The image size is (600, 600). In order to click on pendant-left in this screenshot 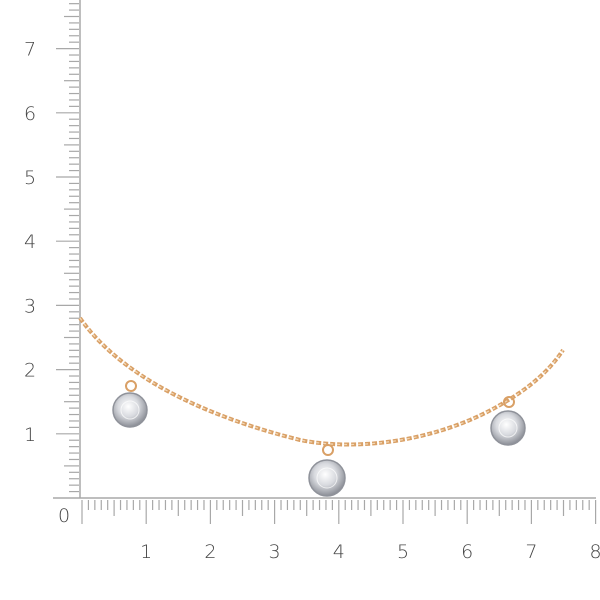, I will do `click(130, 404)`.